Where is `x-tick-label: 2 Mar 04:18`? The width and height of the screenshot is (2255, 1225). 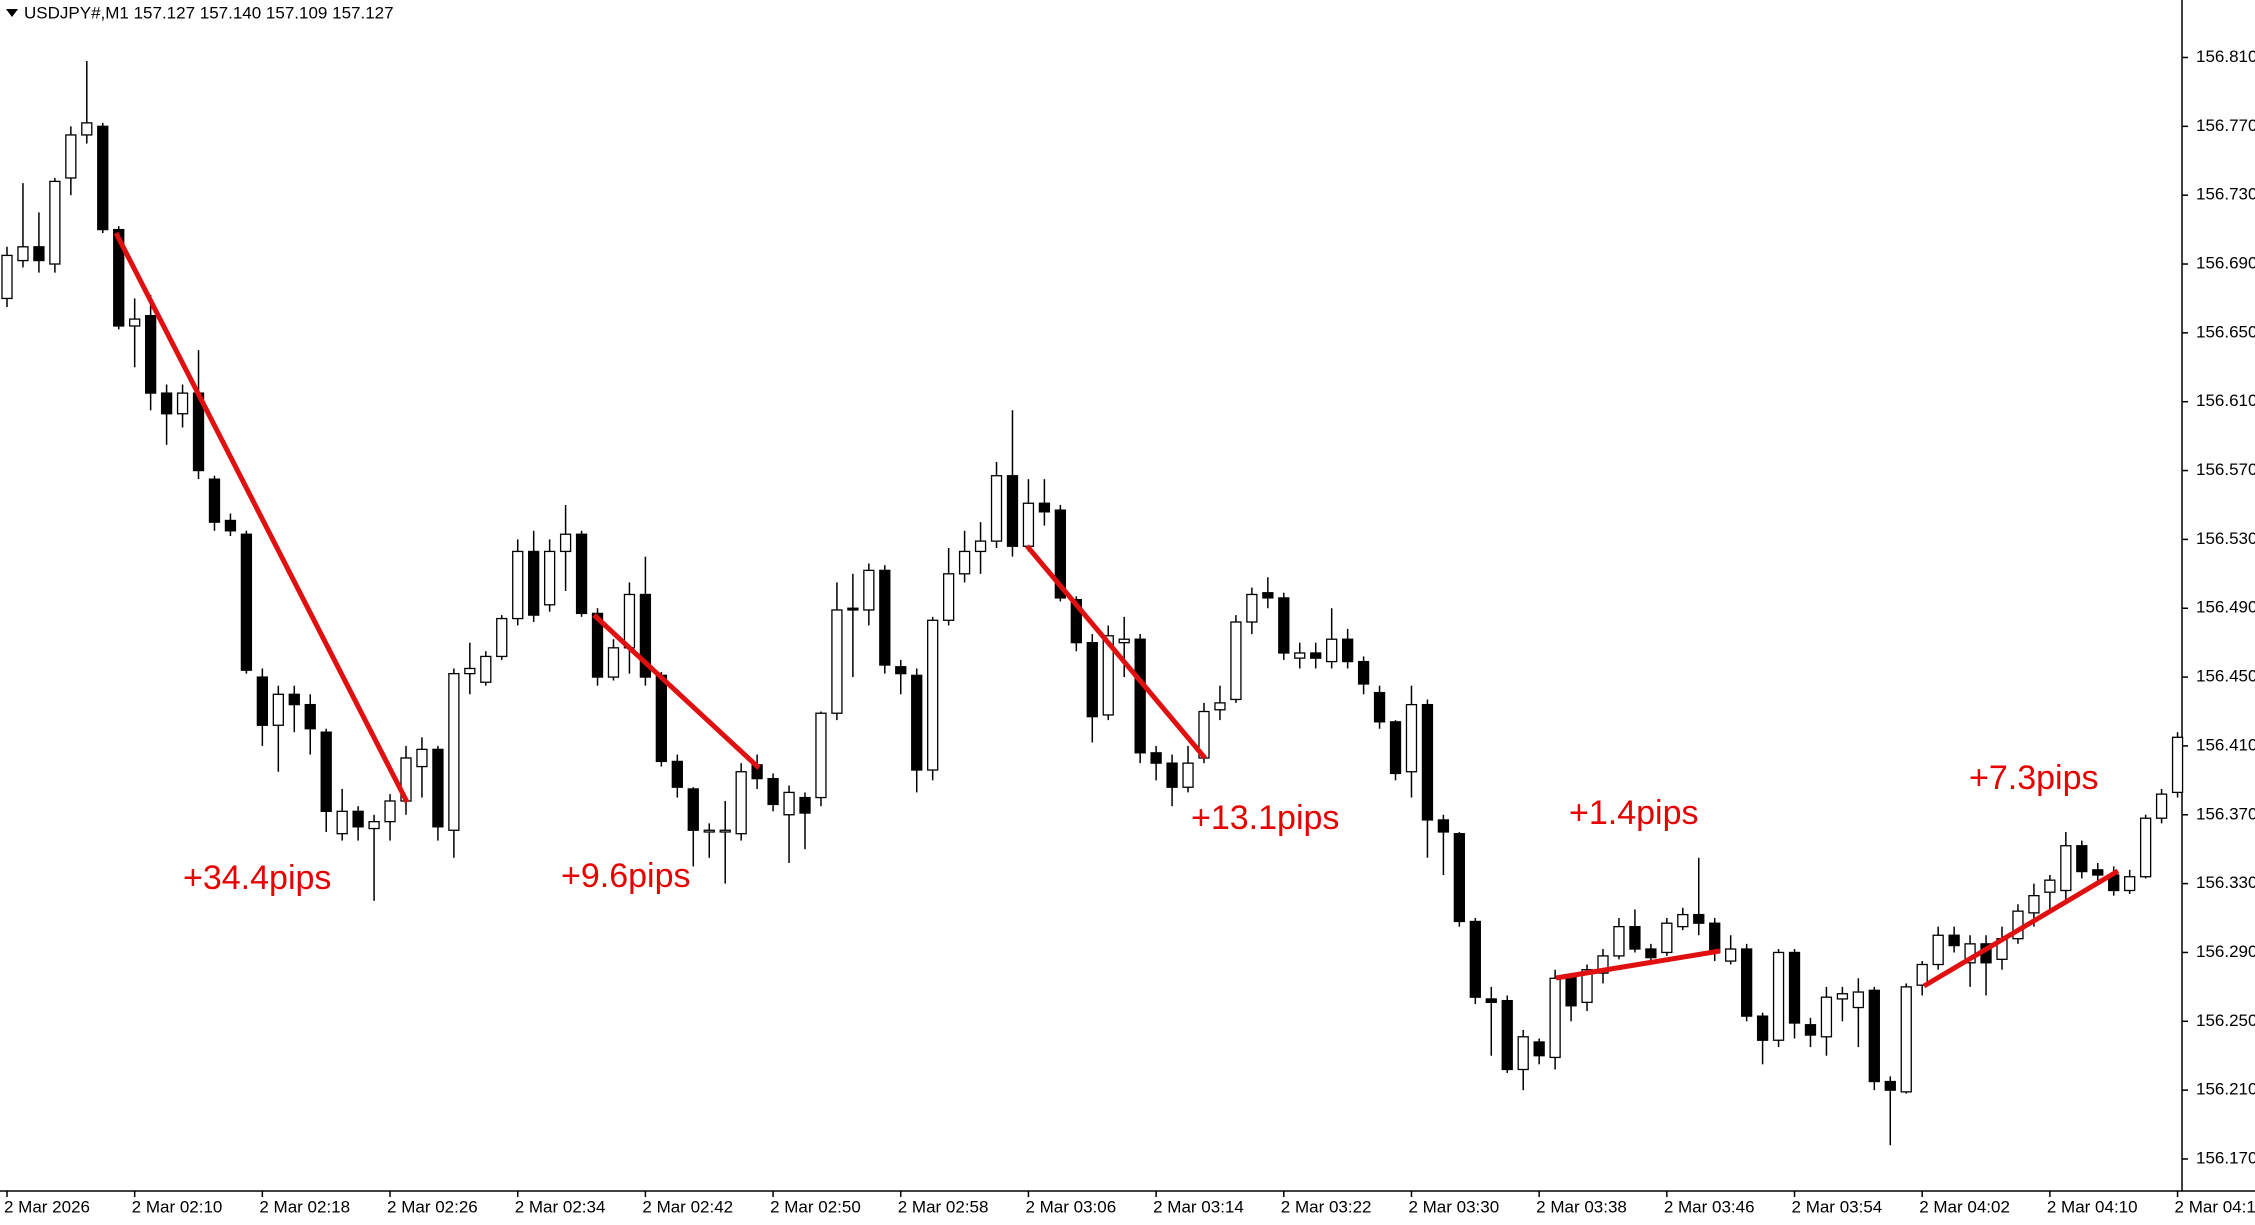 x-tick-label: 2 Mar 04:18 is located at coordinates (2215, 1206).